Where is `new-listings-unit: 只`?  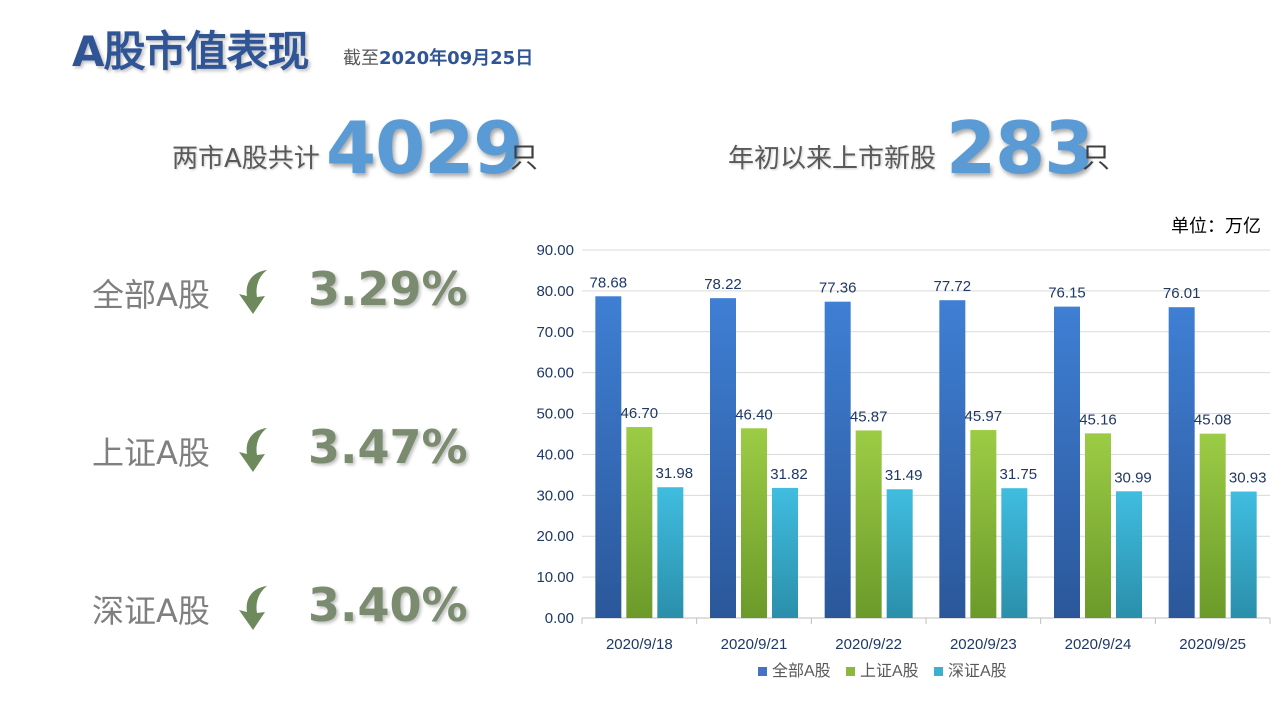 new-listings-unit: 只 is located at coordinates (1096, 156).